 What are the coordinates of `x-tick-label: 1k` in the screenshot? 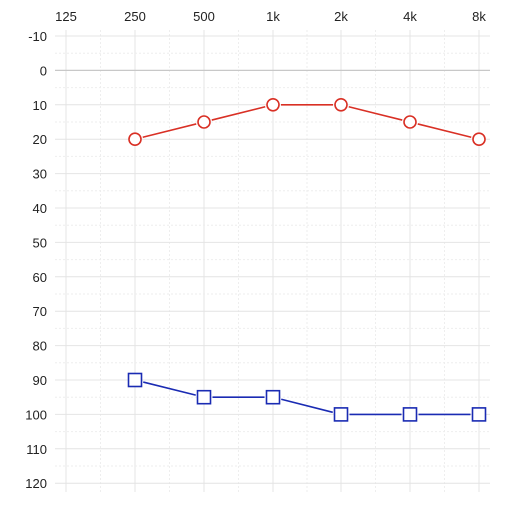 It's located at (273, 16).